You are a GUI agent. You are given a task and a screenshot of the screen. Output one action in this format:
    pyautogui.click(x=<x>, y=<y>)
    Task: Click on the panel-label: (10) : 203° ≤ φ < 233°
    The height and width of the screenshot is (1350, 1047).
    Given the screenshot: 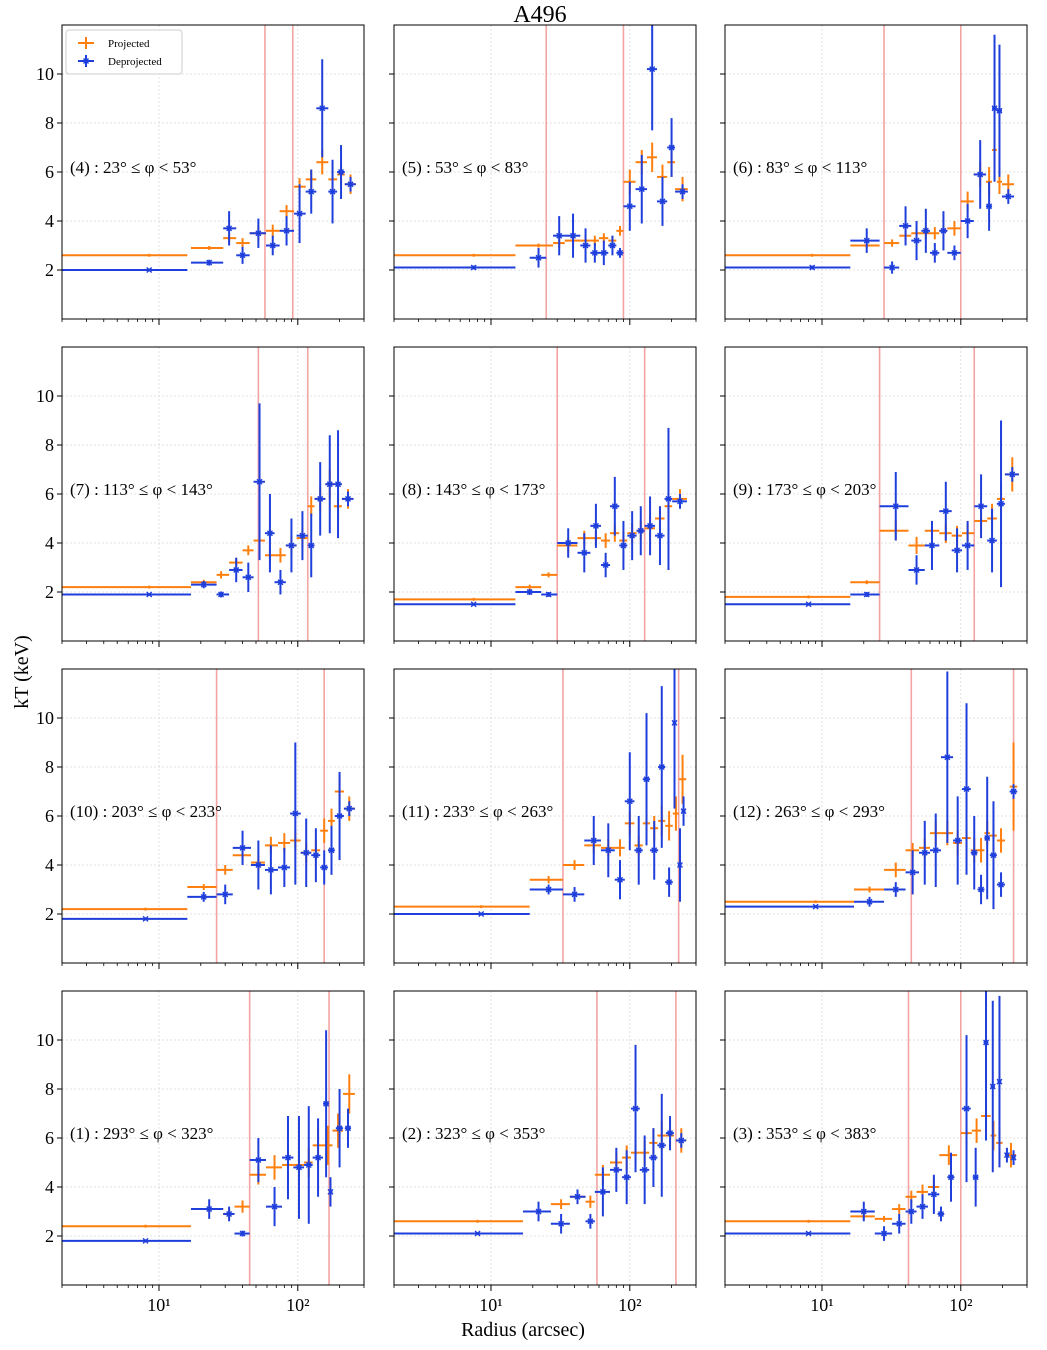 What is the action you would take?
    pyautogui.click(x=146, y=811)
    